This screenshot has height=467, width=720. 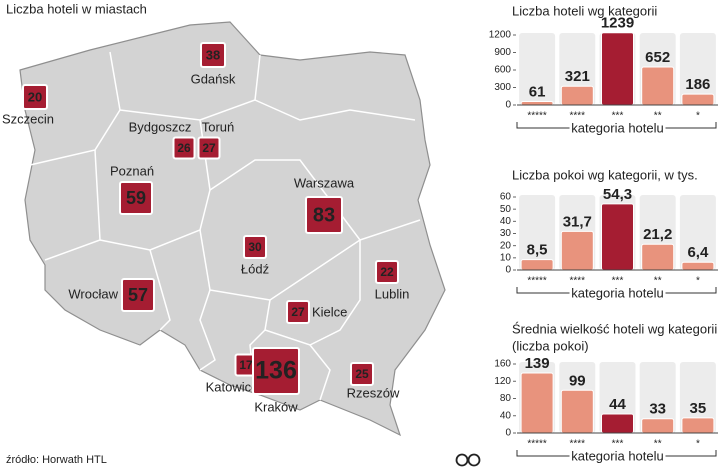 What do you see at coordinates (698, 408) in the screenshot?
I see `value-label: 35` at bounding box center [698, 408].